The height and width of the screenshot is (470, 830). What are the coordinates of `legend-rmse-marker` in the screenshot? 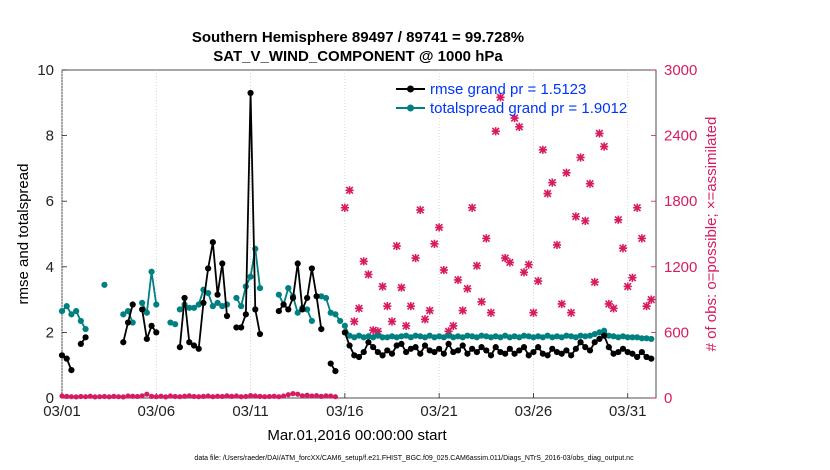 It's located at (410, 89).